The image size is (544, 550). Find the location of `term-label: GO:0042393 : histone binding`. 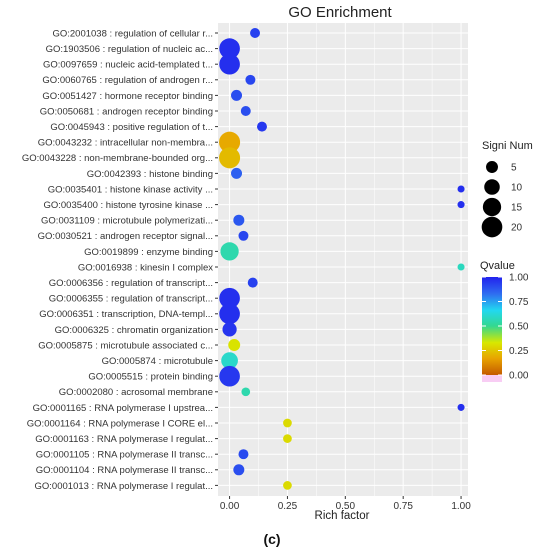

term-label: GO:0042393 : histone binding is located at coordinates (150, 174).